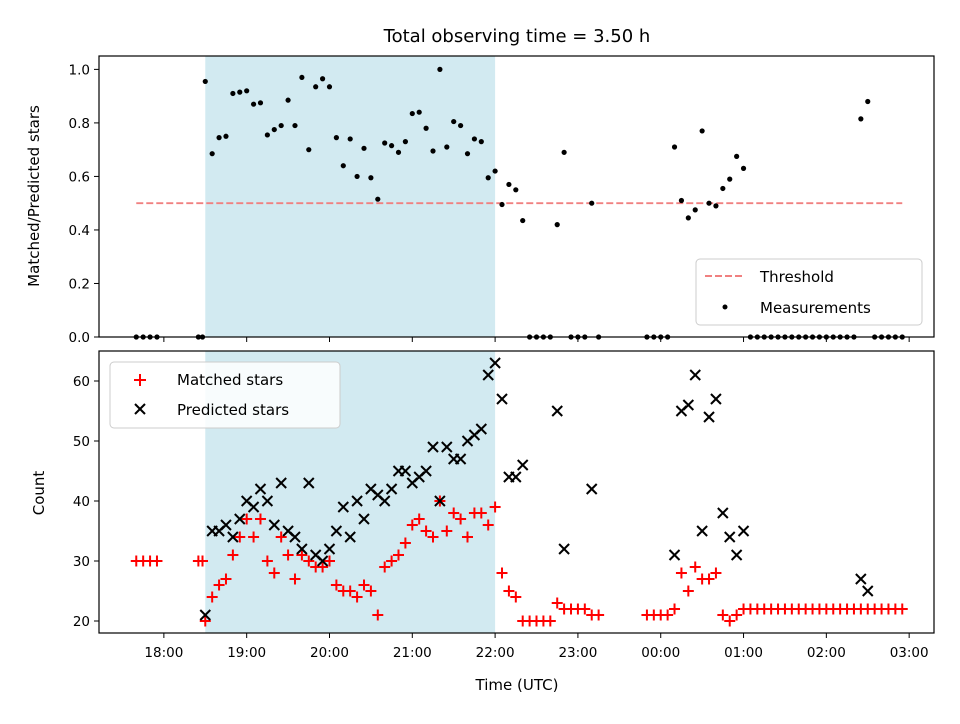  I want to click on chart-title: Total observing time = 3.50 h, so click(517, 36).